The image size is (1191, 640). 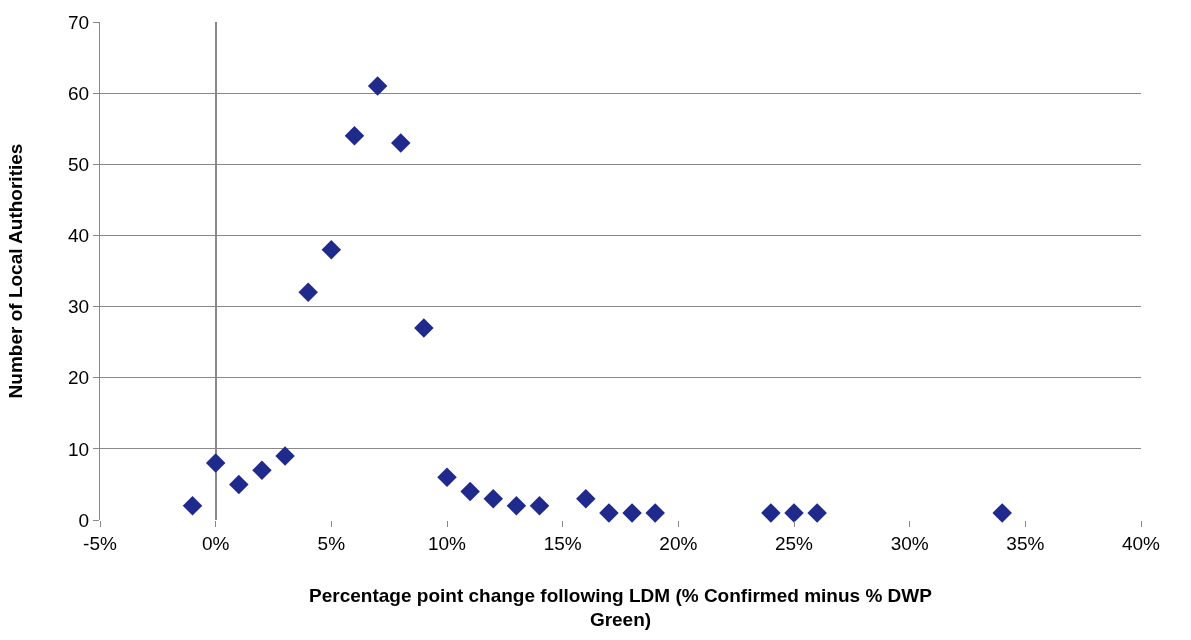 What do you see at coordinates (79, 307) in the screenshot?
I see `y-tick-label: 30` at bounding box center [79, 307].